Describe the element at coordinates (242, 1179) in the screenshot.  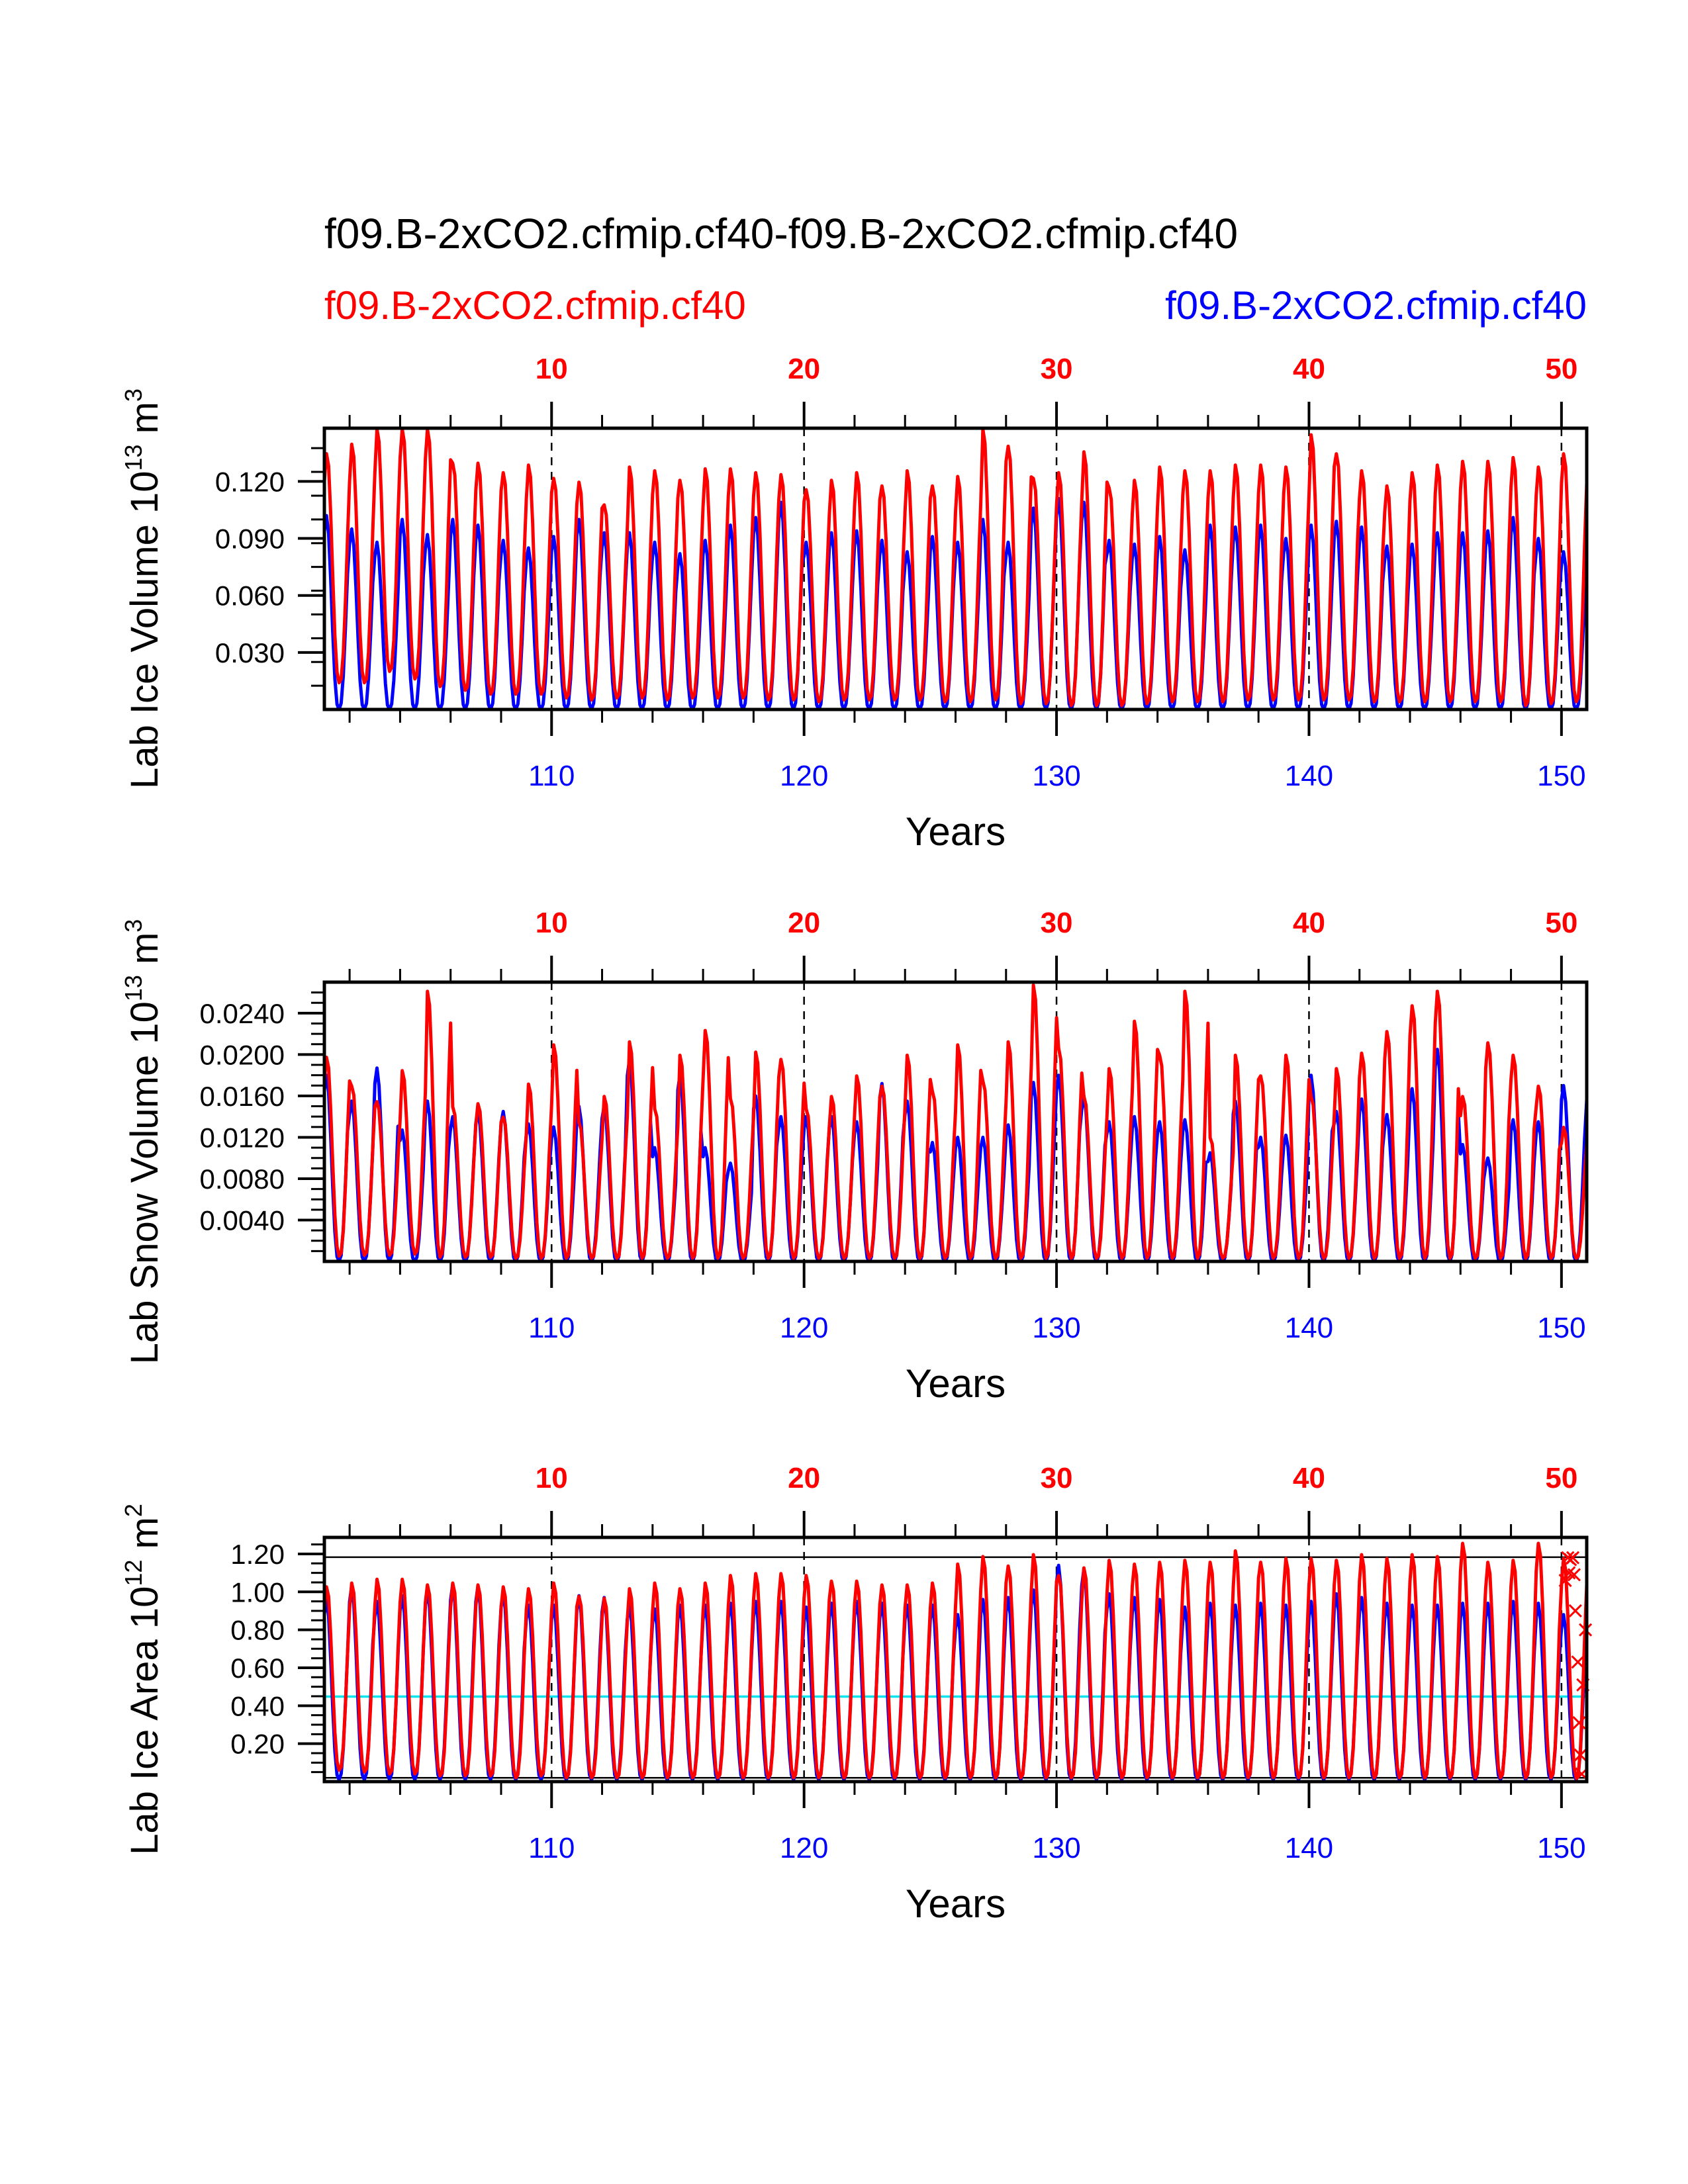
I see `y-tick-label: 0.0080` at that location.